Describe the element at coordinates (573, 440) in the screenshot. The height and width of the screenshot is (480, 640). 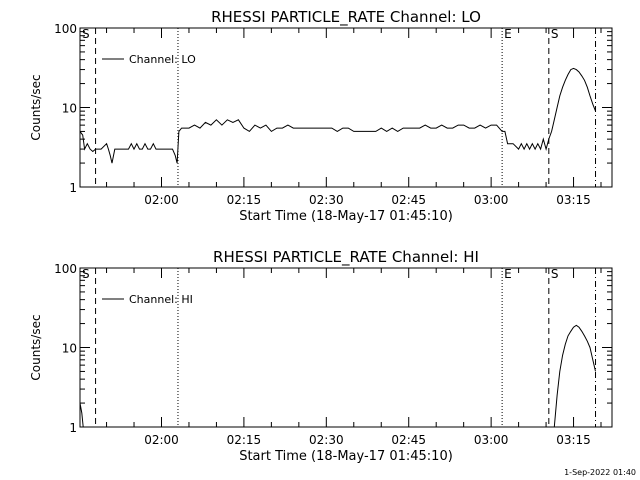
I see `panel2-x-tick-label: 03:15` at that location.